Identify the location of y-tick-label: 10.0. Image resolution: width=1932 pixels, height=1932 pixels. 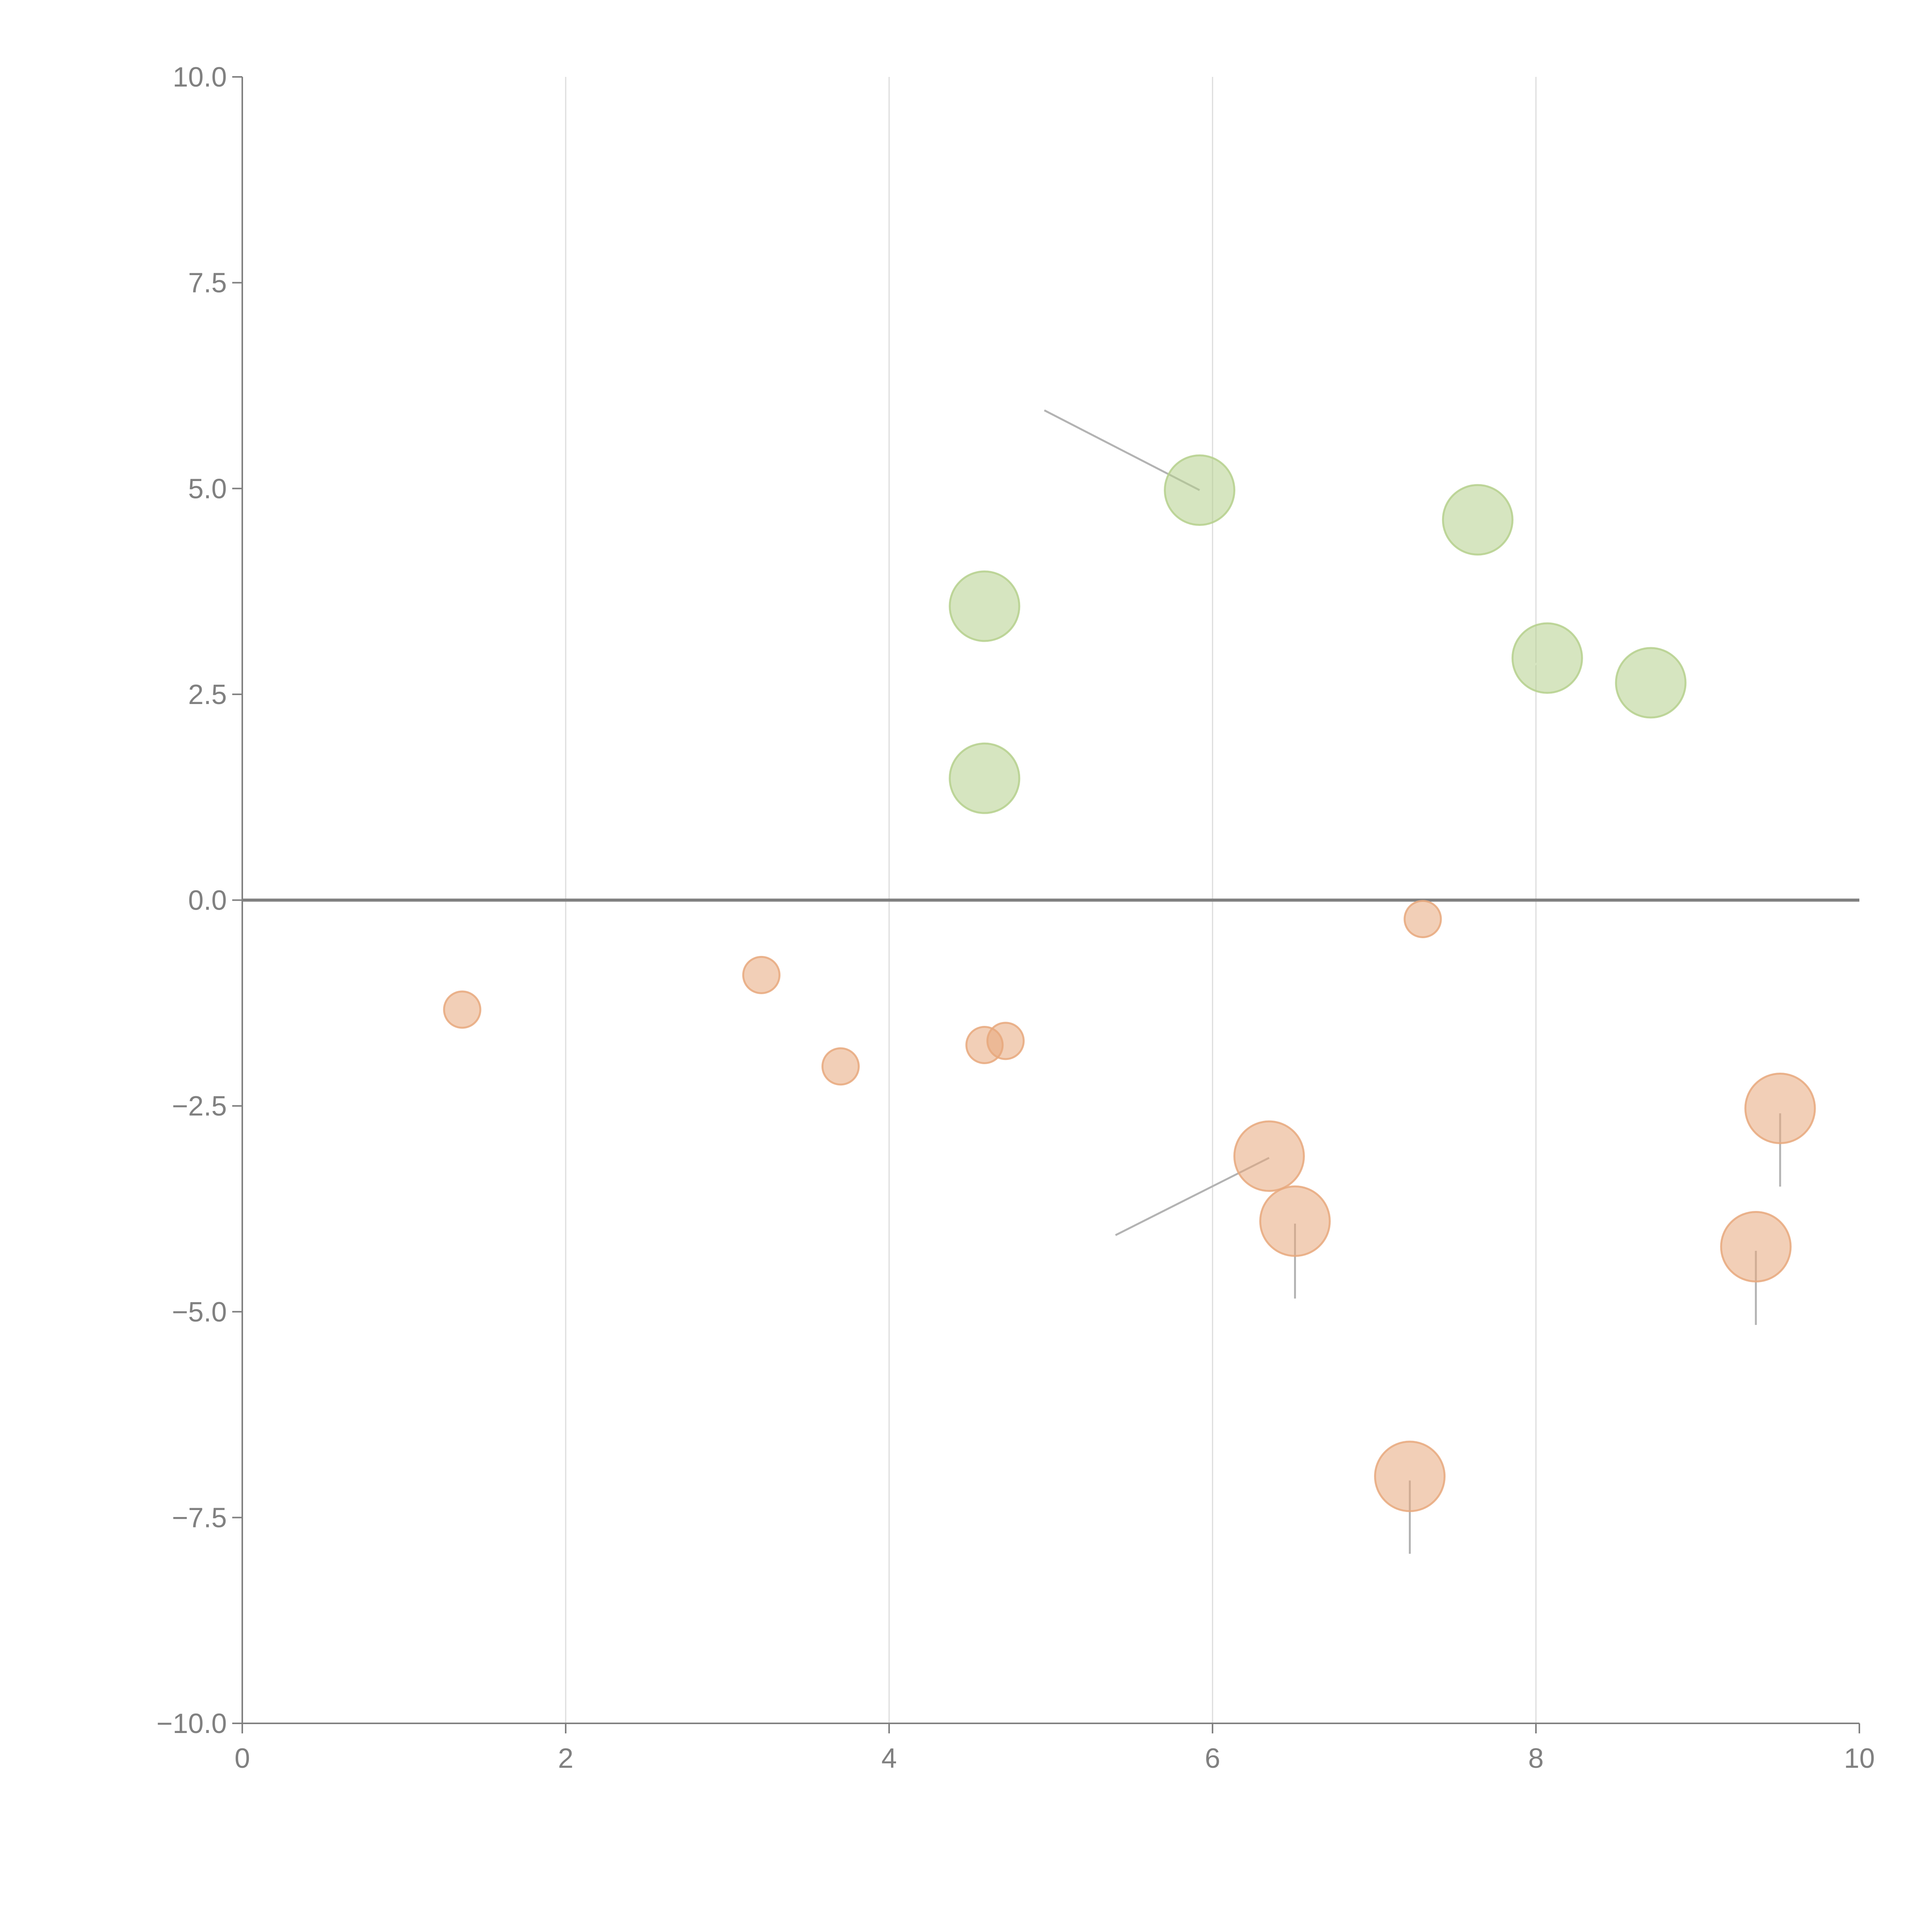
(200, 78).